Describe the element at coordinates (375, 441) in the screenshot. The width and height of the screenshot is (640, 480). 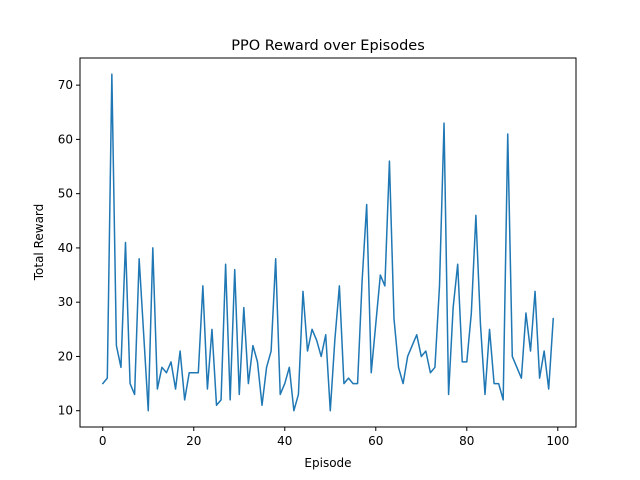
I see `x-tick-label: 60` at that location.